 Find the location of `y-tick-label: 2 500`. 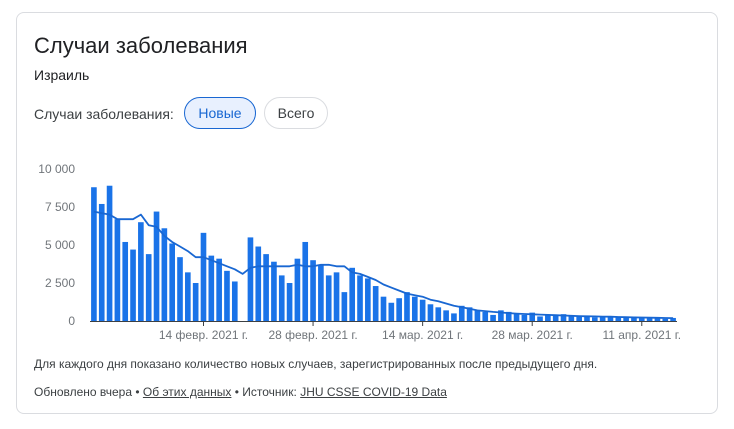

y-tick-label: 2 500 is located at coordinates (60, 283).